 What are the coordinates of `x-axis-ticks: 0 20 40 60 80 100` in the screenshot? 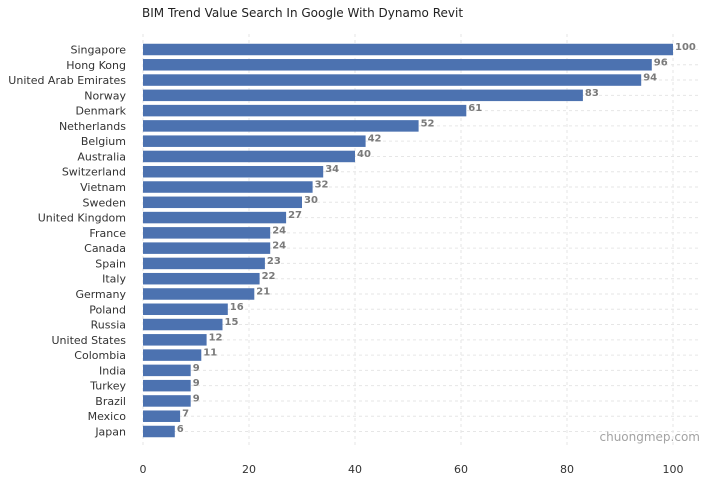 It's located at (412, 469).